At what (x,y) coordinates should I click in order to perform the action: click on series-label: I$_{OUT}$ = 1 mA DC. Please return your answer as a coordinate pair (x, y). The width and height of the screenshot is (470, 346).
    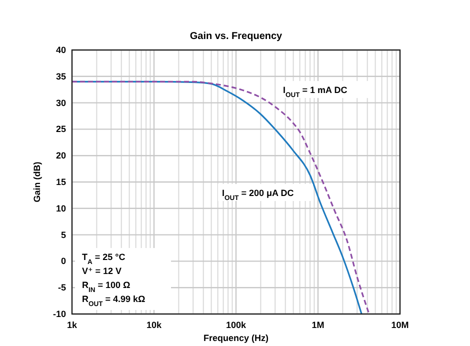
    Looking at the image, I should click on (315, 91).